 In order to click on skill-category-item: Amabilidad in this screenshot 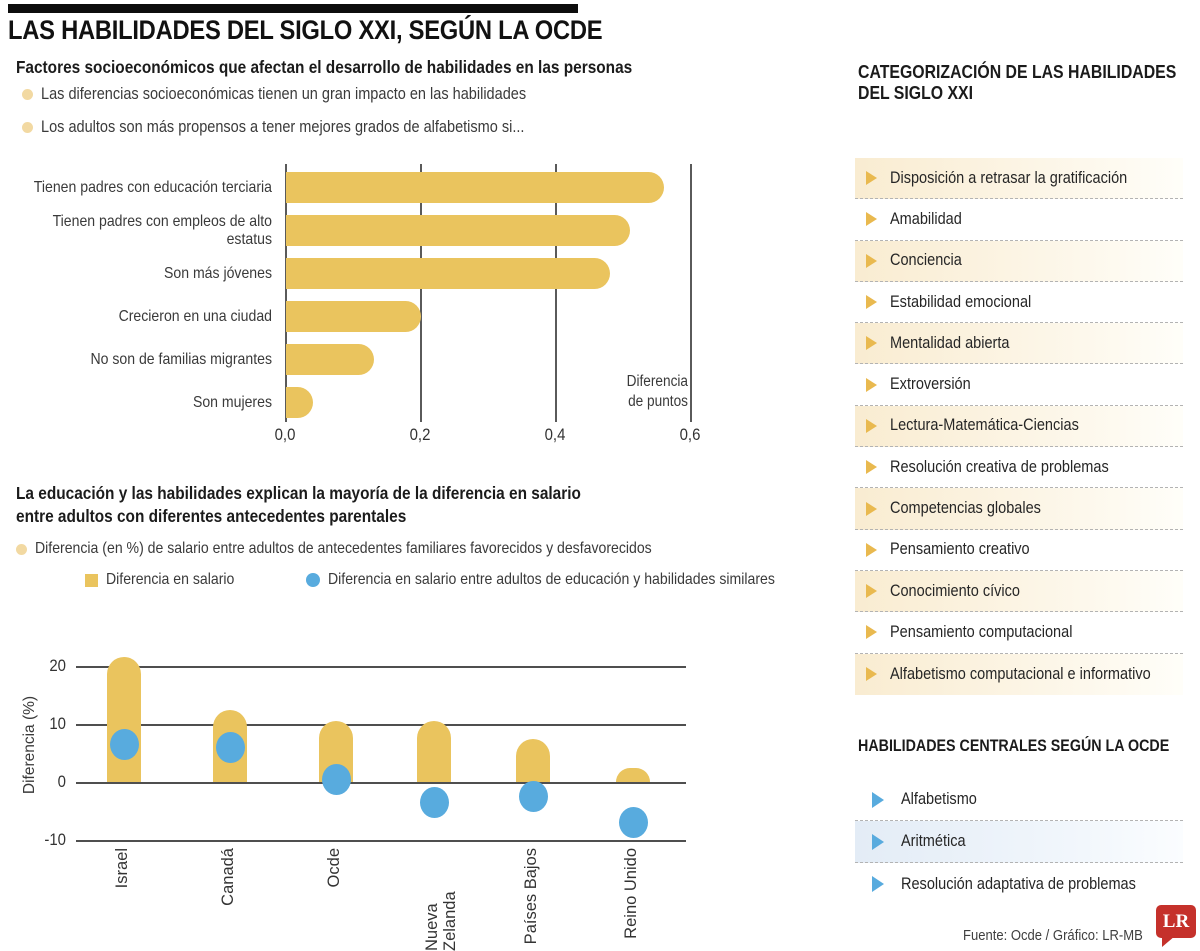, I will do `click(1019, 220)`.